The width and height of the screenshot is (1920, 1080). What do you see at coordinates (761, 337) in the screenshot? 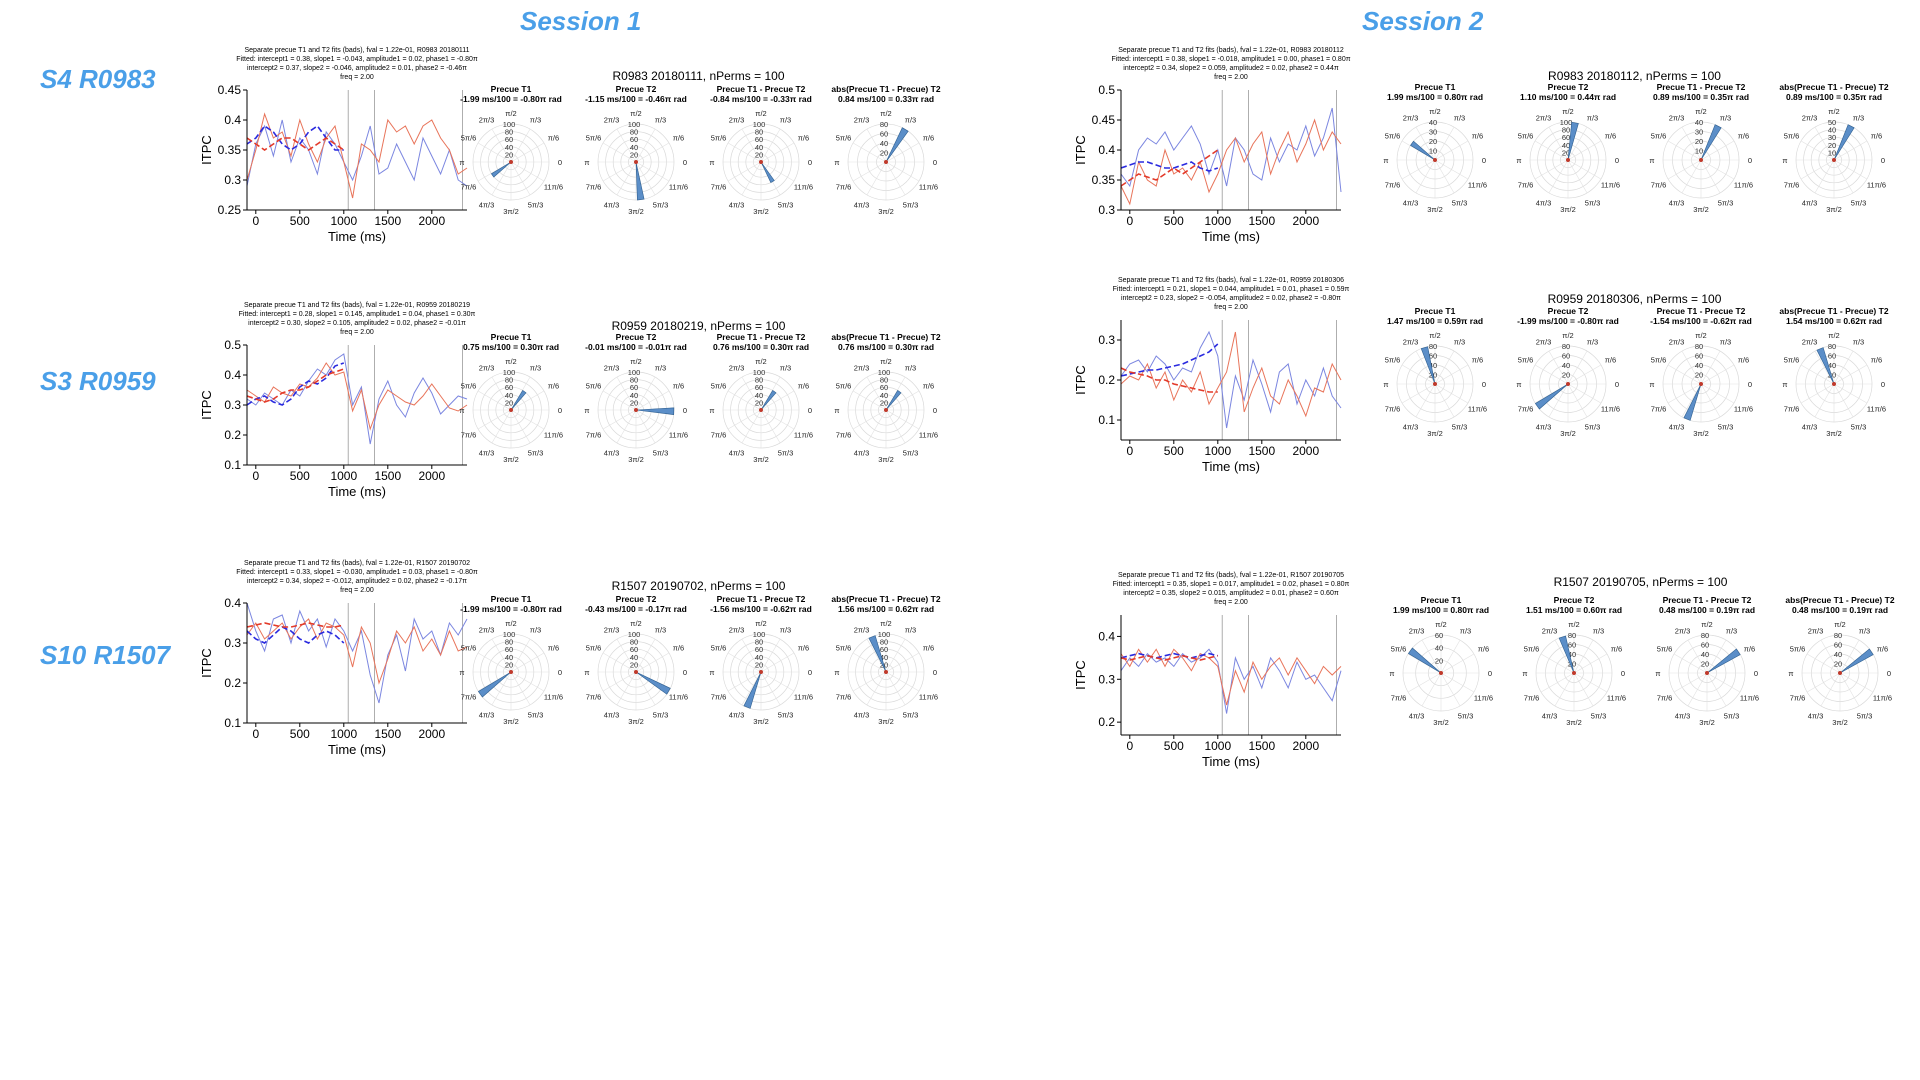
I see `polar-panel-title: Precue T1 - Precue T2` at bounding box center [761, 337].